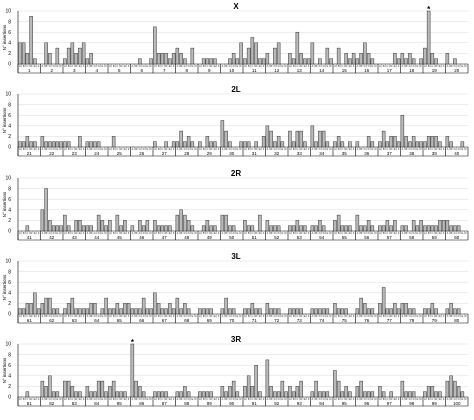 This screenshot has width=474, height=420. I want to click on division-label: 92, so click(277, 403).